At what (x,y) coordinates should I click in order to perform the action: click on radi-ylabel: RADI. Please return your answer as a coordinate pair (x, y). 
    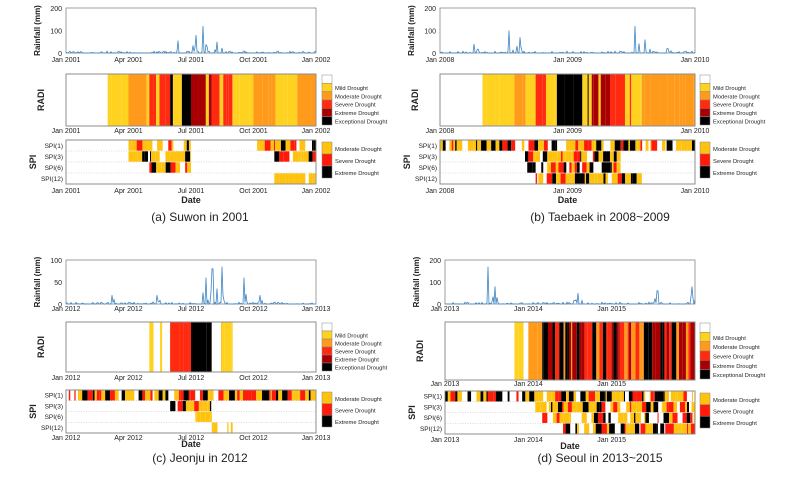
    Looking at the image, I should click on (420, 351).